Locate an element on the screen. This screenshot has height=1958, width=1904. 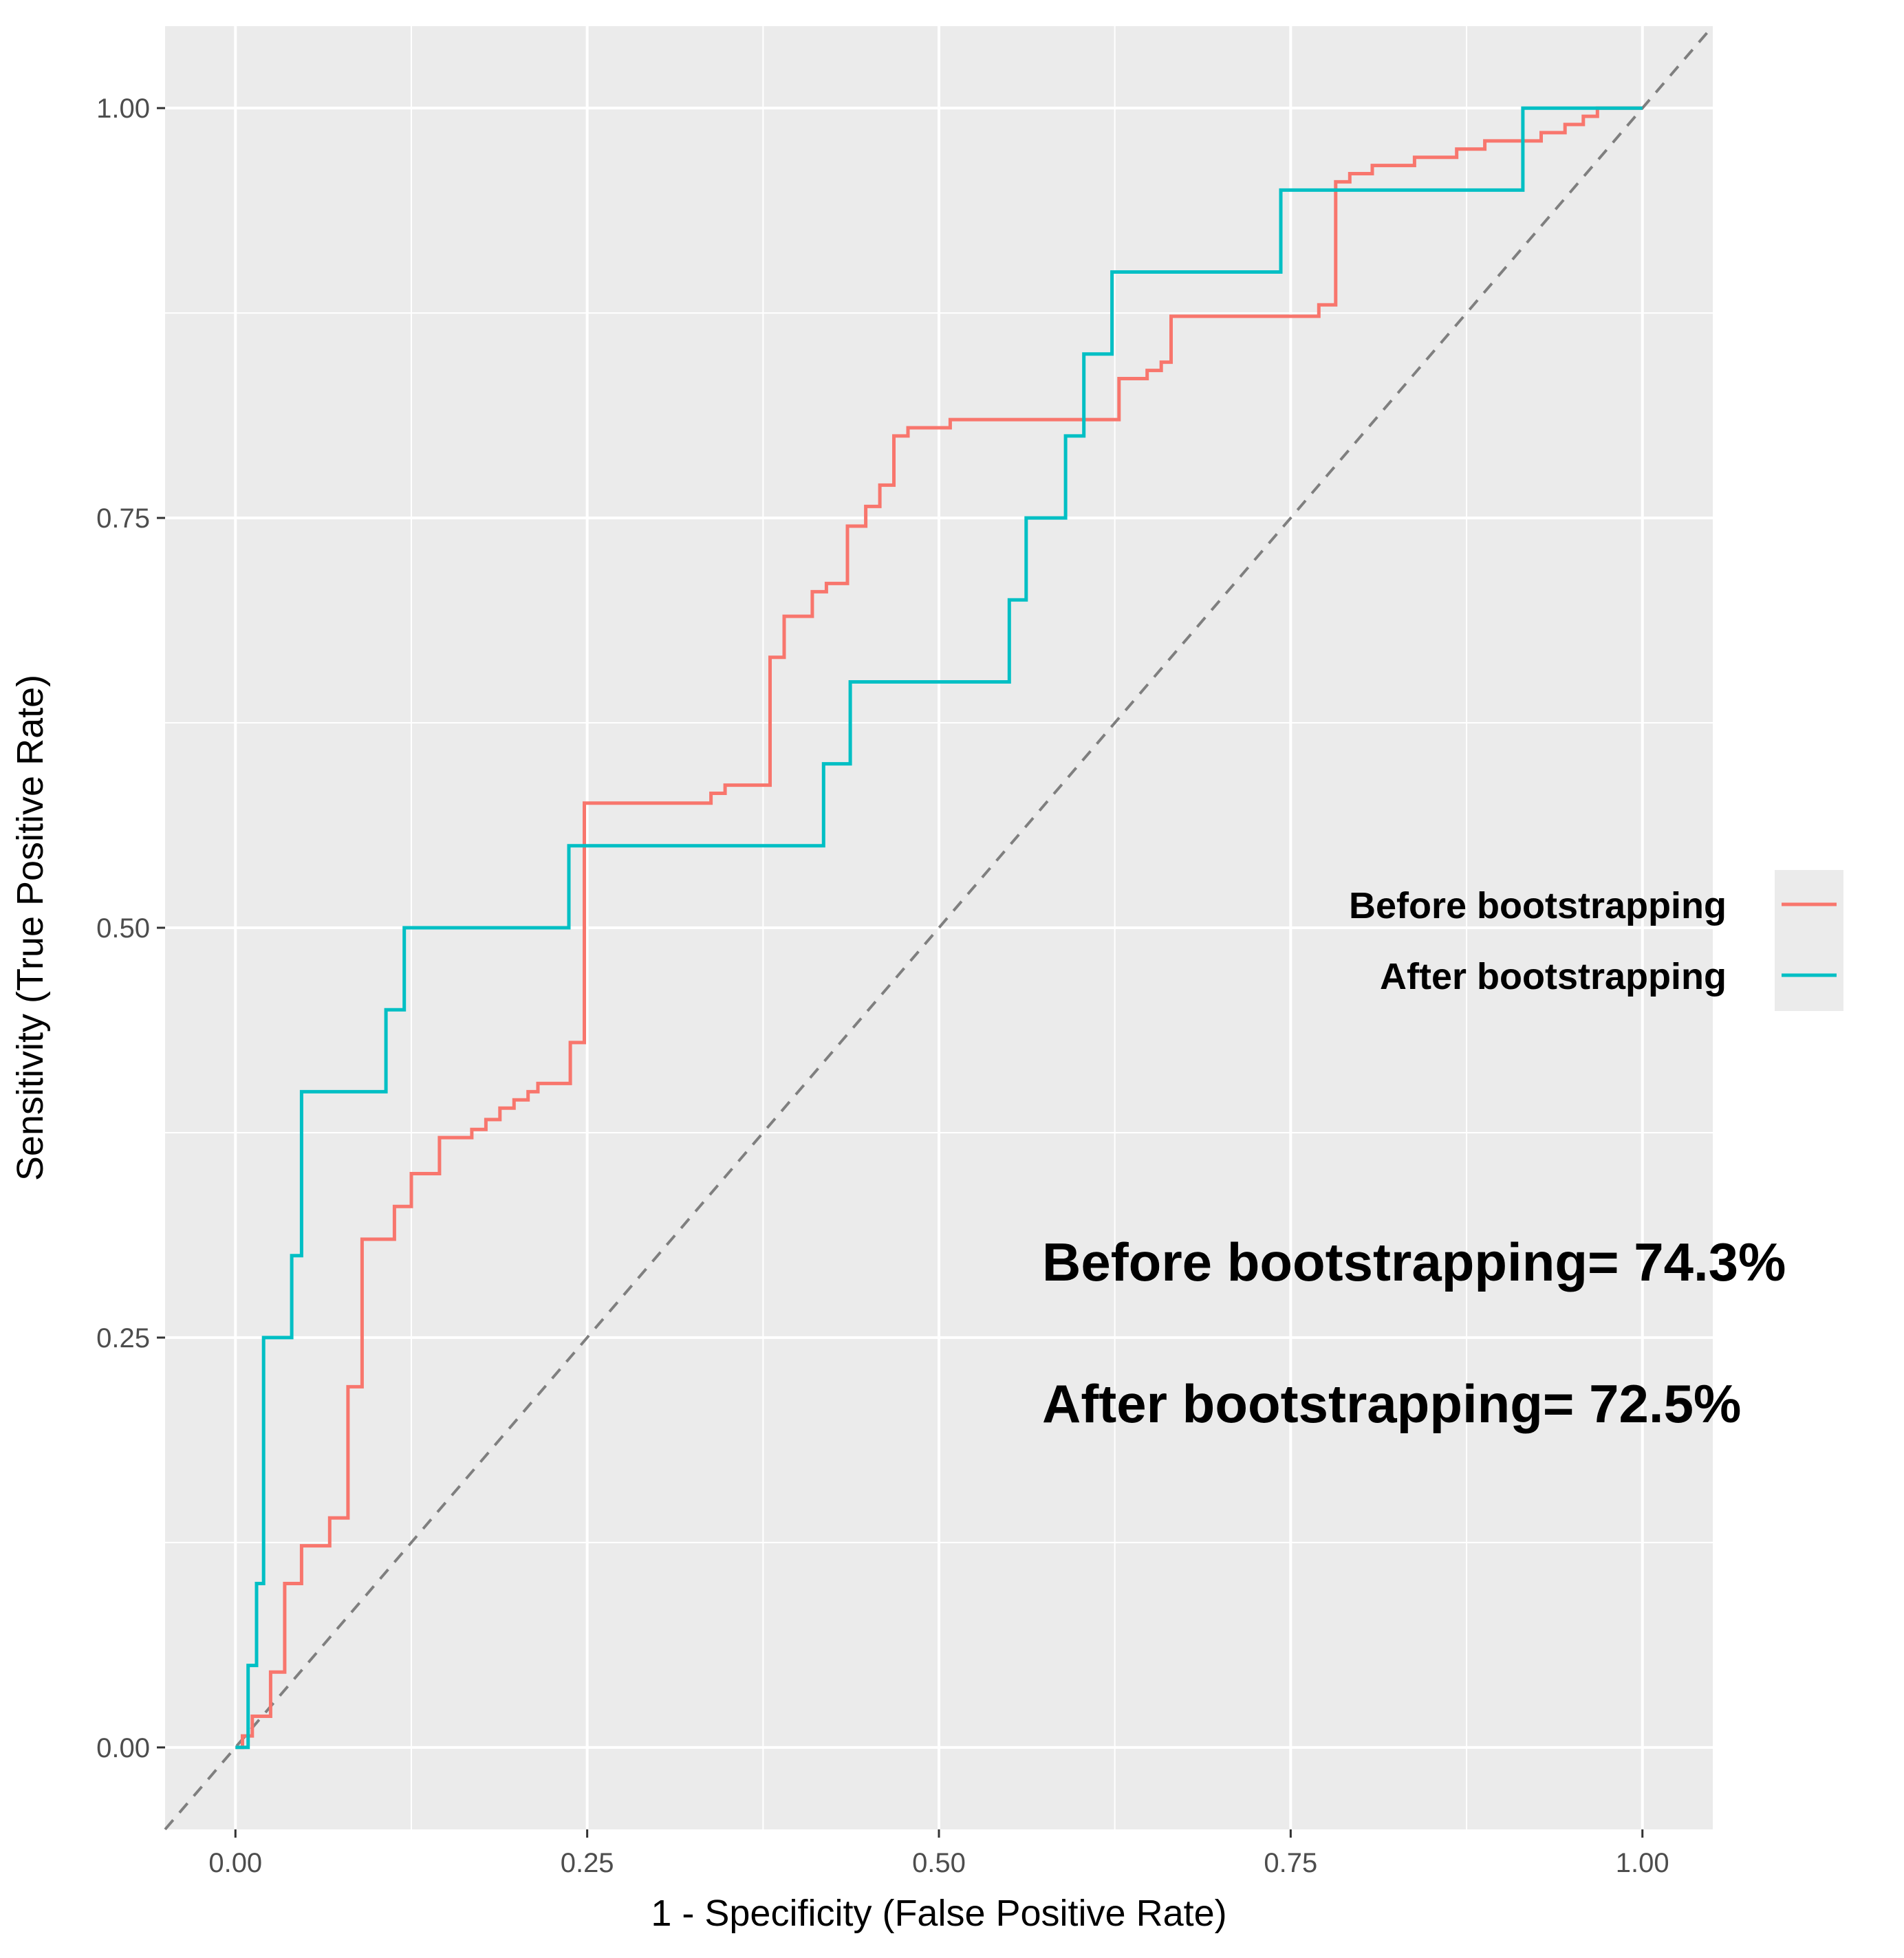
x-tick-label: 0.25 is located at coordinates (587, 1863).